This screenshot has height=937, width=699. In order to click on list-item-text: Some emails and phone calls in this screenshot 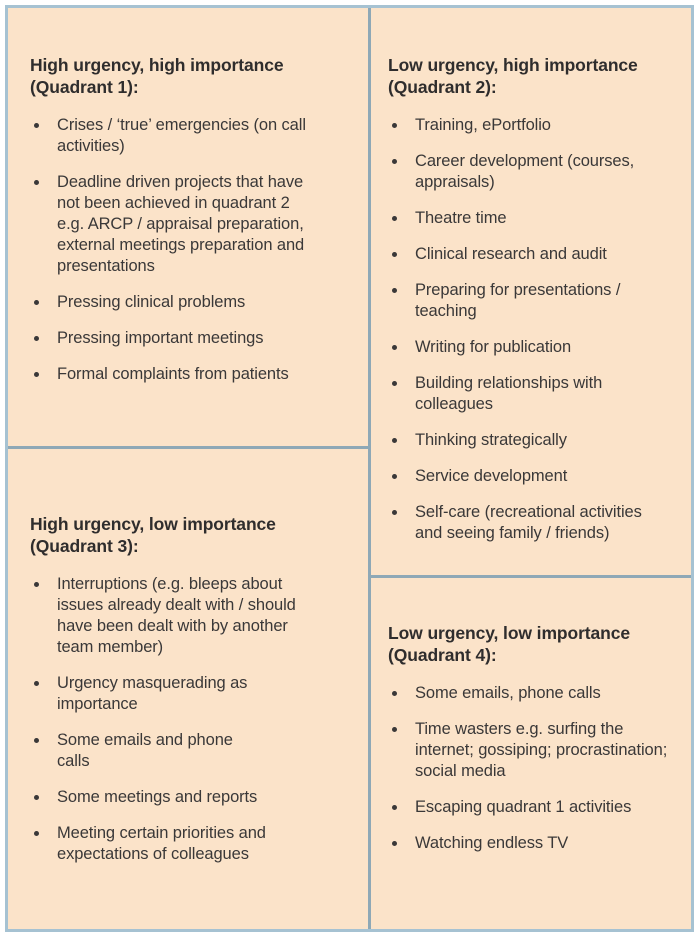, I will do `click(145, 750)`.